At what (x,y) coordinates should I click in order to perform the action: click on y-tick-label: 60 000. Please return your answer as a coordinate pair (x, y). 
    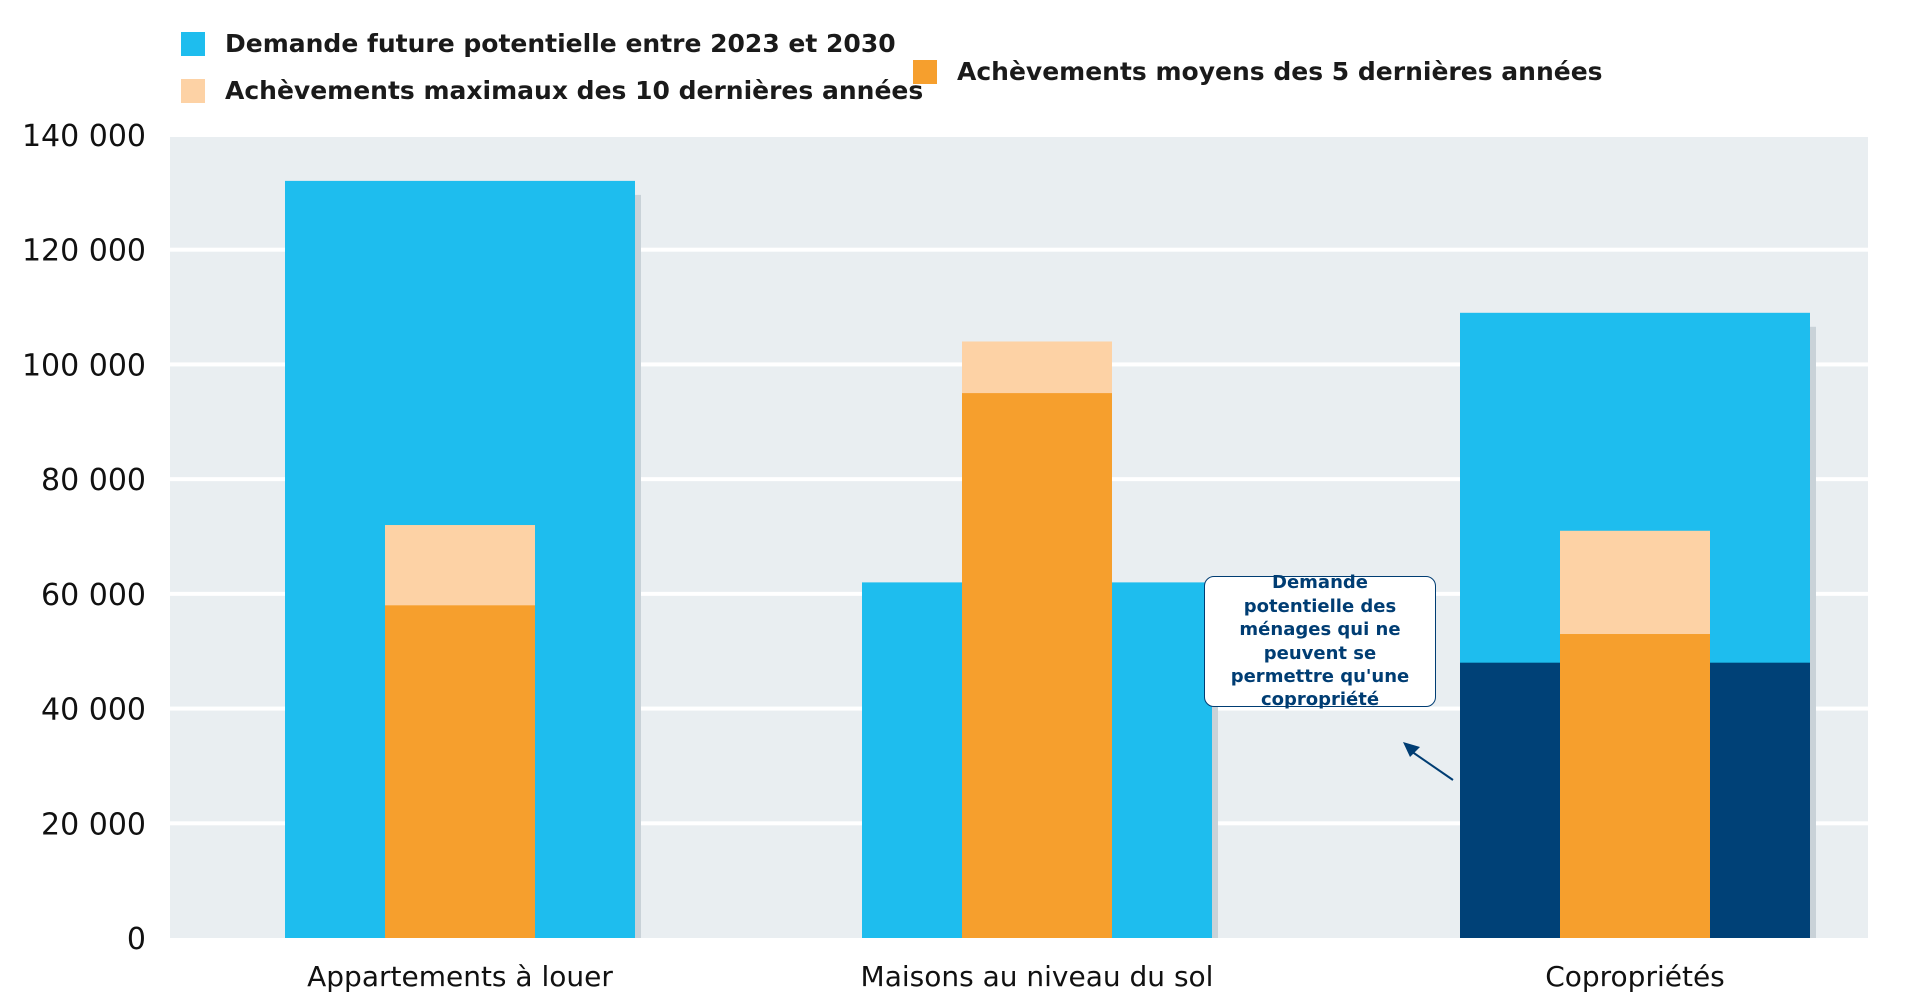
    Looking at the image, I should click on (93, 595).